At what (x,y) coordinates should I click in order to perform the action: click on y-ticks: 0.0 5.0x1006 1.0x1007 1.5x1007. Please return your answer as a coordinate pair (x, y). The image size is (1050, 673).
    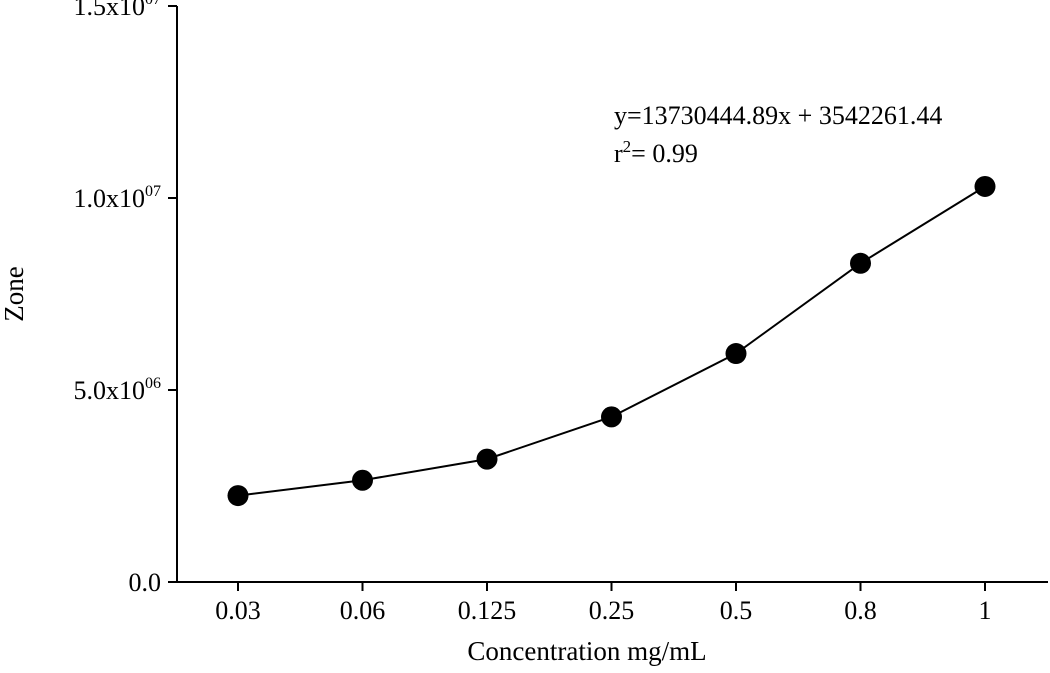
    Looking at the image, I should click on (125, 298).